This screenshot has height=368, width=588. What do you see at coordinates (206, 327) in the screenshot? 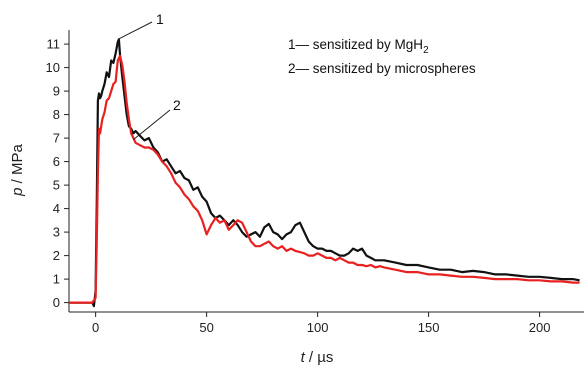
I see `x-tick-label: 50` at bounding box center [206, 327].